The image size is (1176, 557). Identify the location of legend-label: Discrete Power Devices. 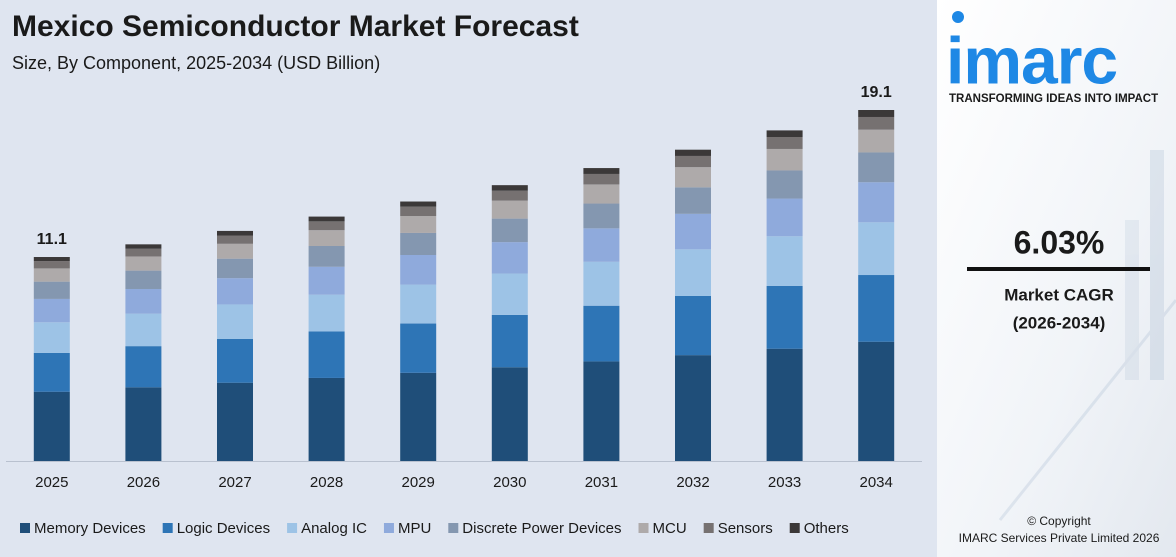
(541, 528).